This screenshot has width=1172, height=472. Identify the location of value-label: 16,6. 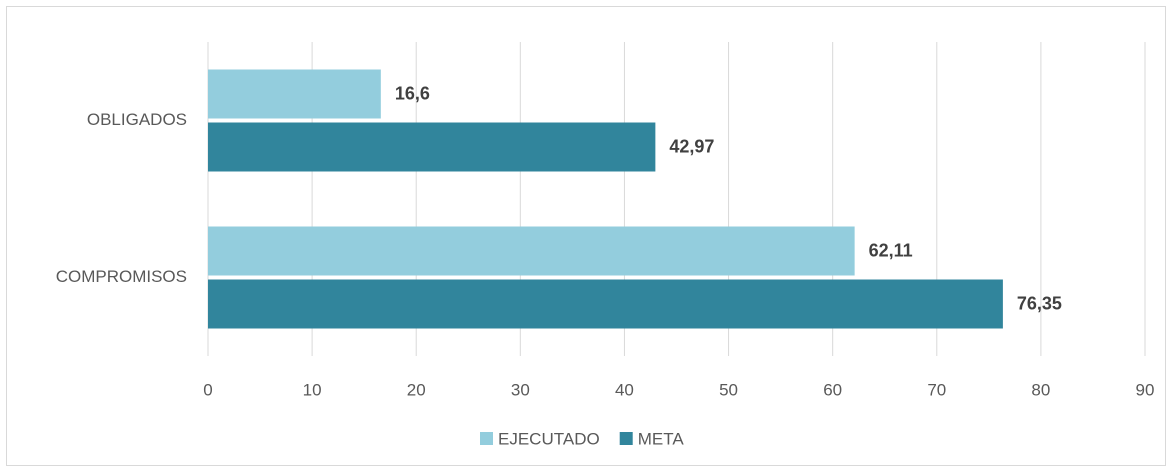
(412, 93).